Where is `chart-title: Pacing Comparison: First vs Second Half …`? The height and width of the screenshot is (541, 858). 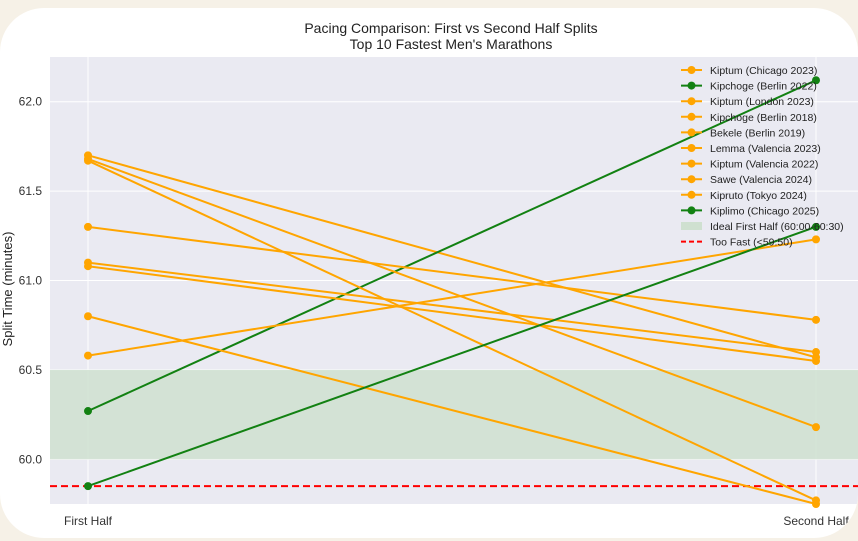 chart-title: Pacing Comparison: First vs Second Half … is located at coordinates (450, 28).